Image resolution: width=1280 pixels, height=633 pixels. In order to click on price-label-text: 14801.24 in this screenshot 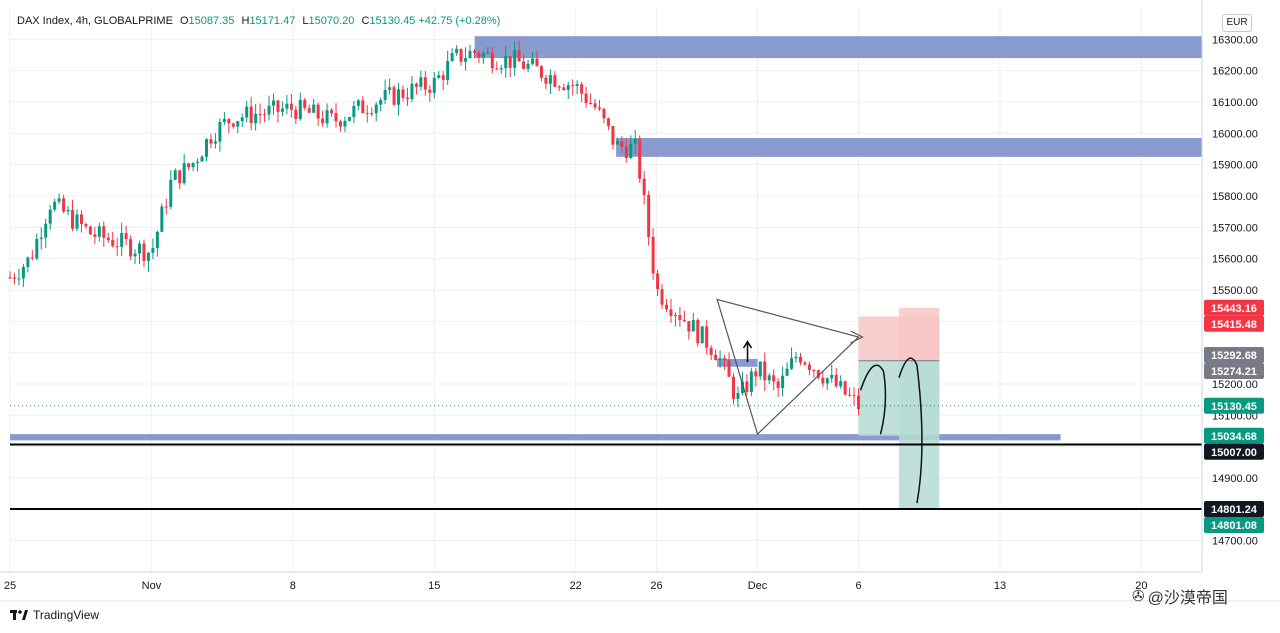, I will do `click(1234, 510)`.